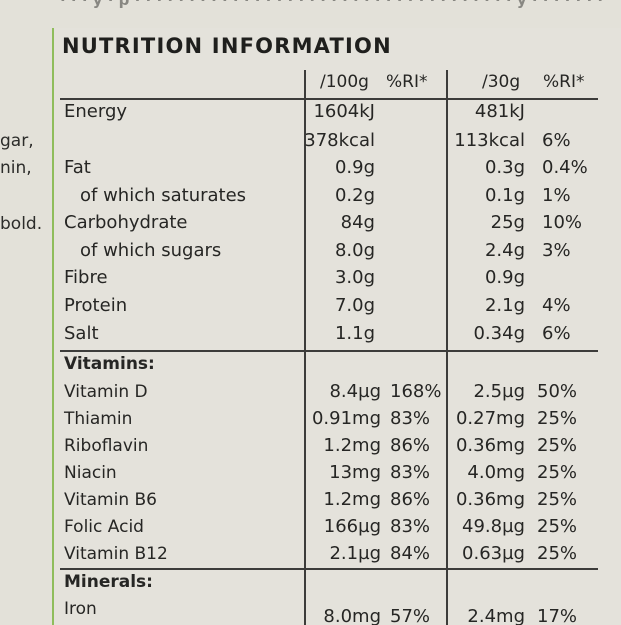 Image resolution: width=621 pixels, height=625 pixels. Describe the element at coordinates (352, 615) in the screenshot. I see `value-per100: 8.0mg` at that location.